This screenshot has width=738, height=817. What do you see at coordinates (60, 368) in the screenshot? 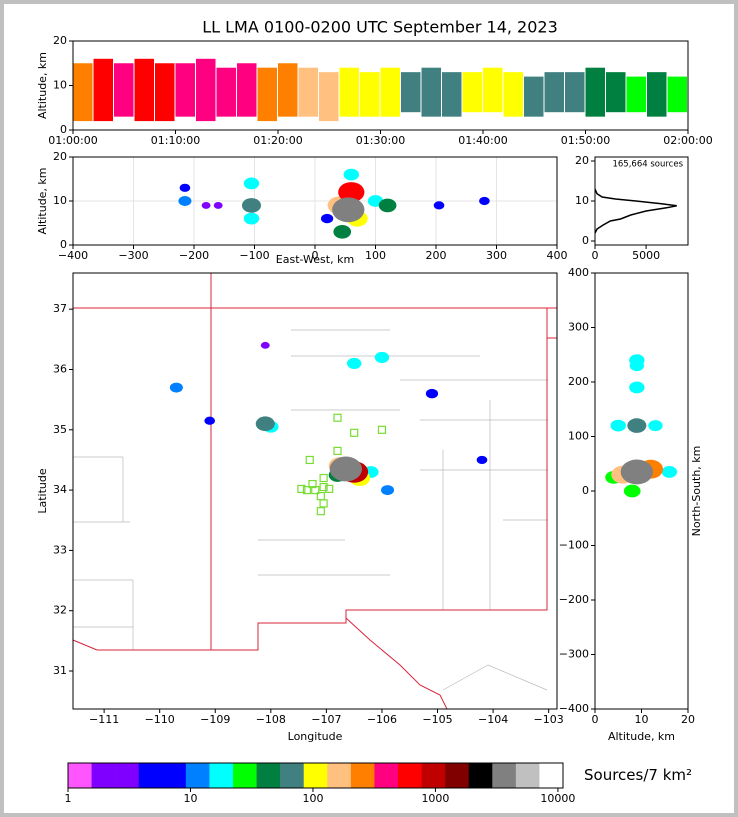
I see `y-tick-label: 36` at bounding box center [60, 368].